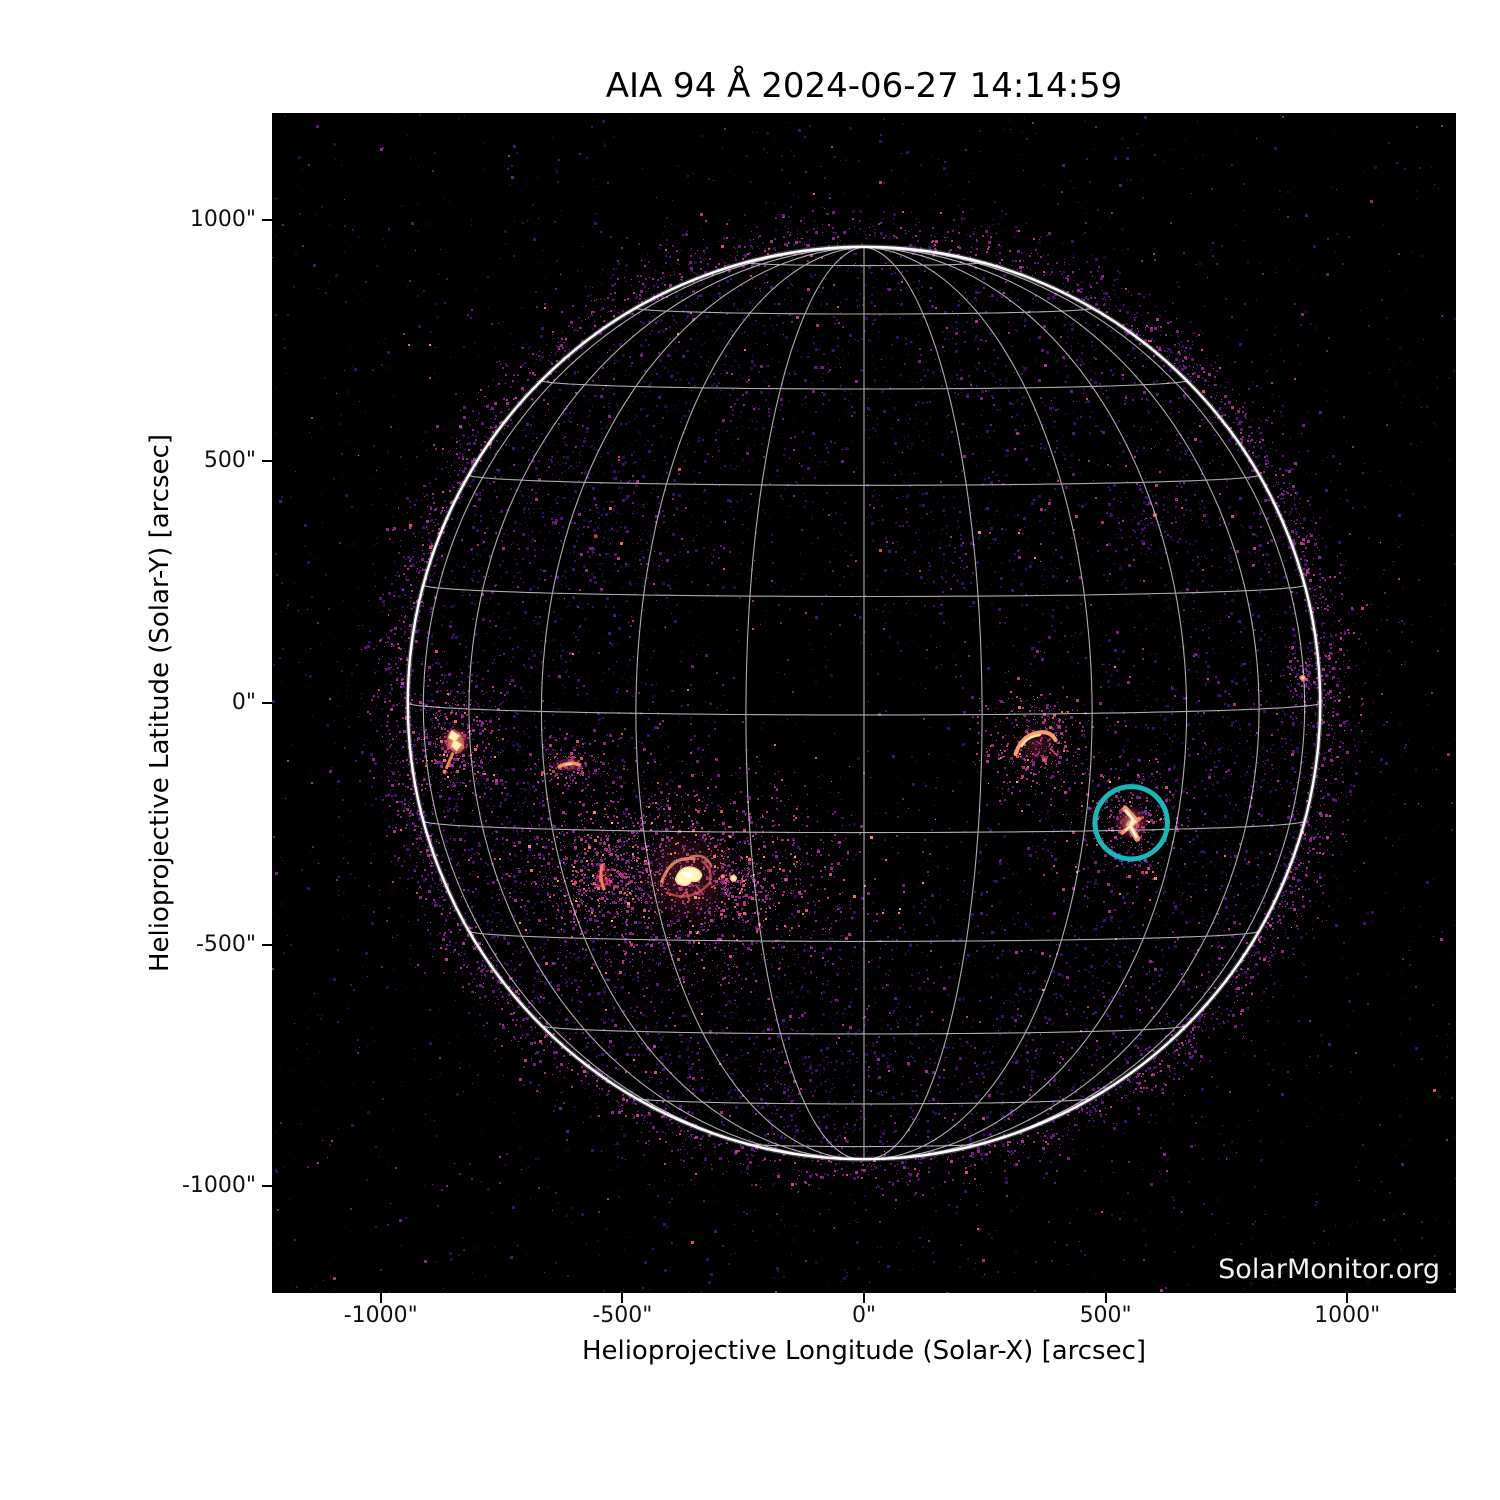 The image size is (1500, 1500). Describe the element at coordinates (1036, 744) in the screenshot. I see `feature-active-region-west` at that location.